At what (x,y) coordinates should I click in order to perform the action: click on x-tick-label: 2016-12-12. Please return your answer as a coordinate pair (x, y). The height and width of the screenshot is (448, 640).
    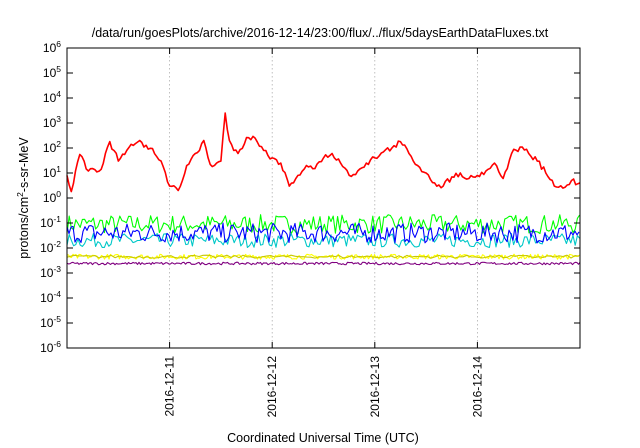
    Looking at the image, I should click on (272, 387).